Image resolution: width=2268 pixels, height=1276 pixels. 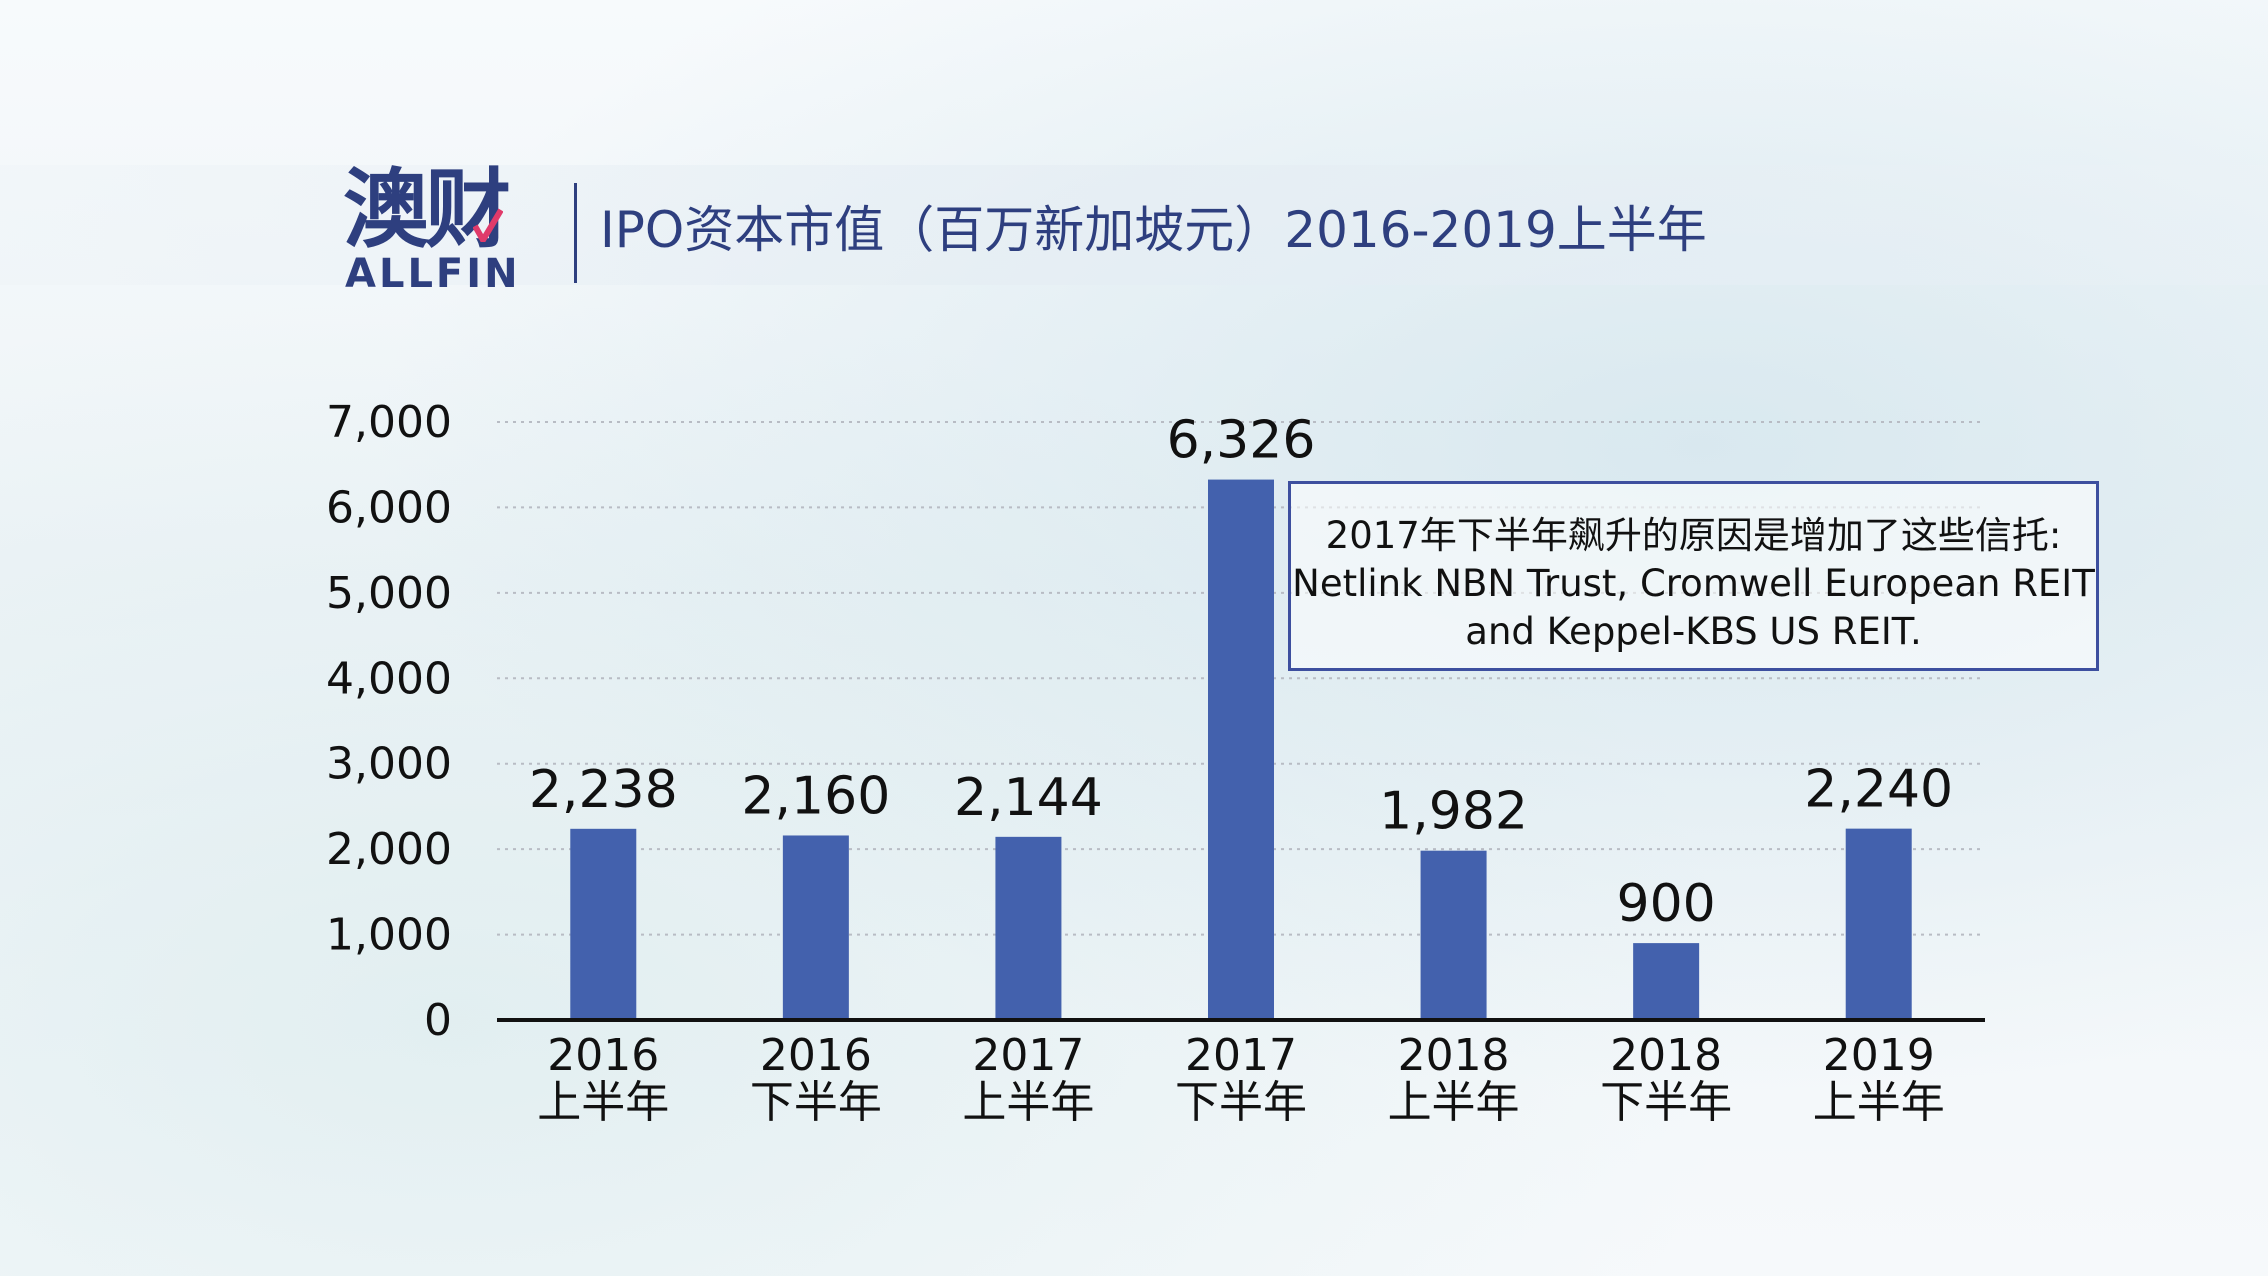 I want to click on x-tick-year: 2019, so click(x=1879, y=1055).